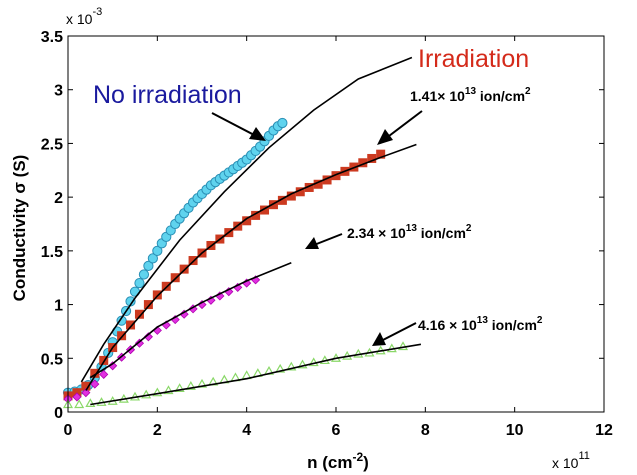 The height and width of the screenshot is (475, 637). What do you see at coordinates (336, 430) in the screenshot?
I see `x-tick-label: 6` at bounding box center [336, 430].